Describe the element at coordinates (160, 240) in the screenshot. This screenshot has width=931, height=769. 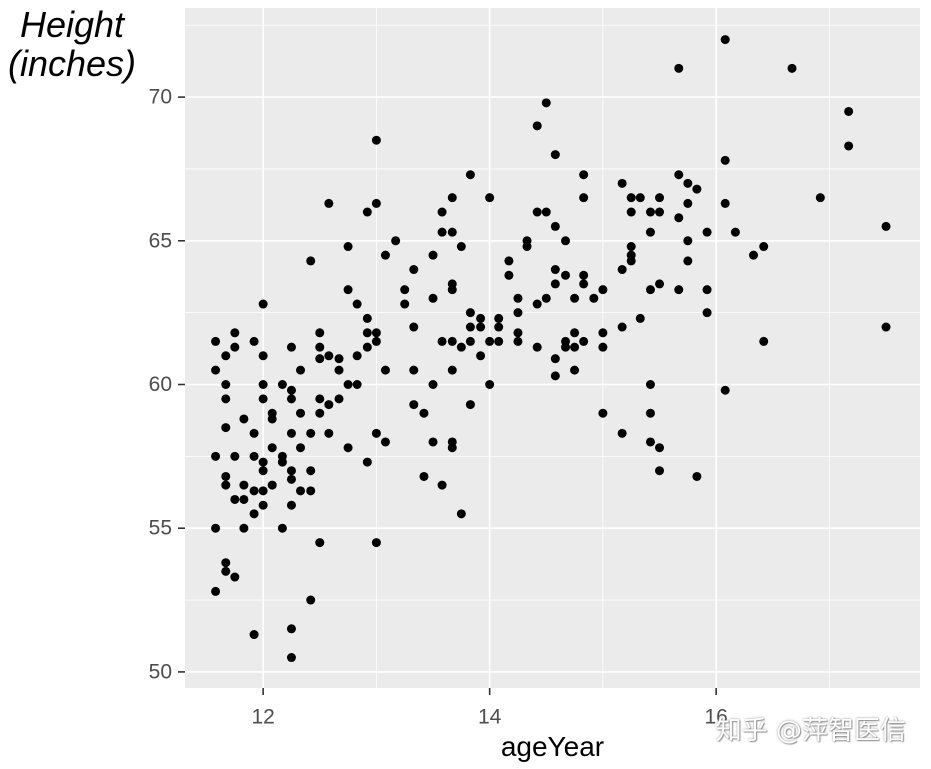
I see `y-tick-label: 65` at that location.